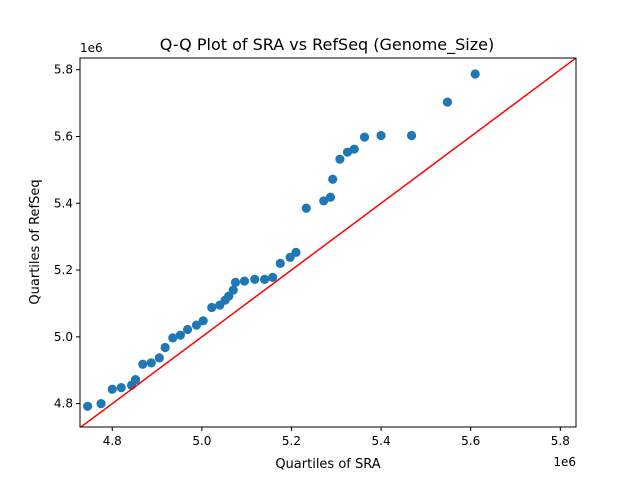  Describe the element at coordinates (63, 270) in the screenshot. I see `y-tick-label: 5.2` at that location.